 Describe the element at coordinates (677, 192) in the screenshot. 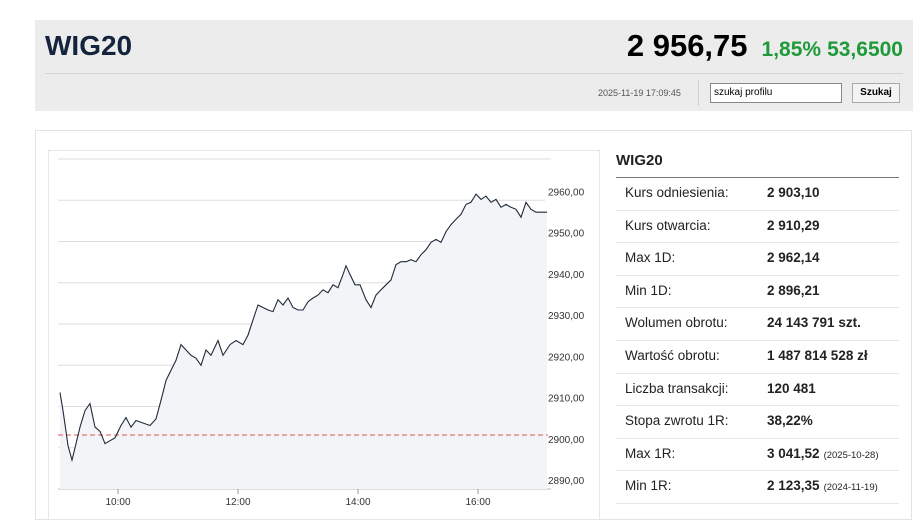

I see `row-label: Kurs odniesienia:` at that location.